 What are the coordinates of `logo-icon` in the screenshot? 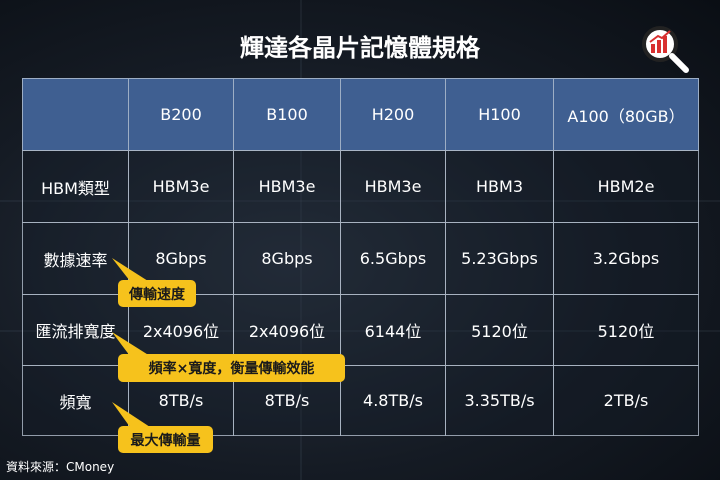 It's located at (665, 49).